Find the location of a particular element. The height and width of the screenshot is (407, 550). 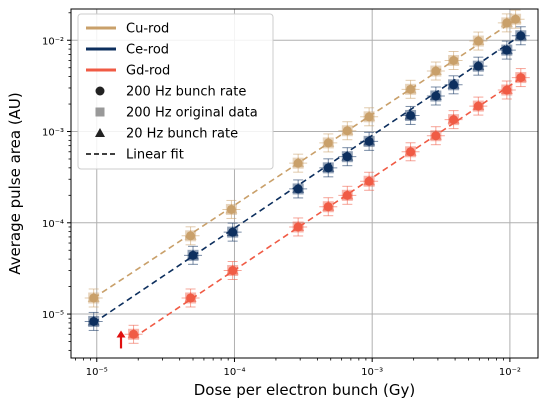

legend-item: Linear fit is located at coordinates (135, 155).